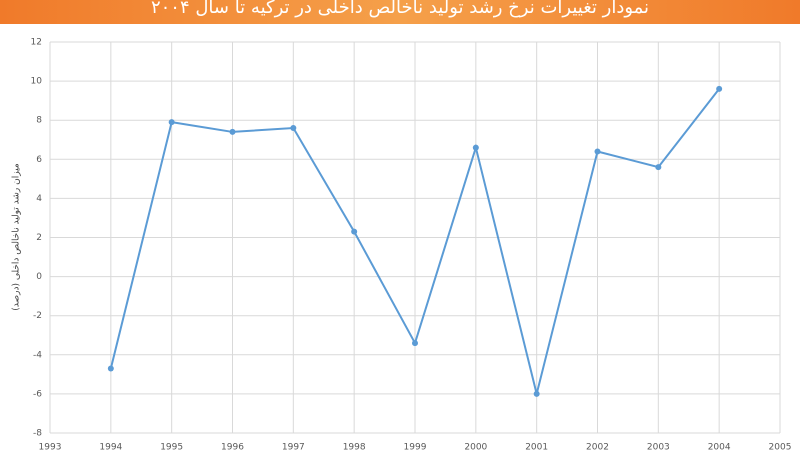 This screenshot has width=800, height=458. I want to click on x-tick-label: 2000, so click(475, 448).